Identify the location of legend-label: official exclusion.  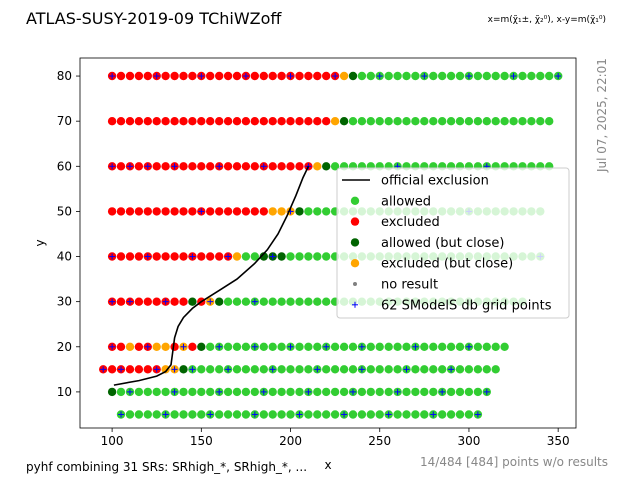
(435, 181).